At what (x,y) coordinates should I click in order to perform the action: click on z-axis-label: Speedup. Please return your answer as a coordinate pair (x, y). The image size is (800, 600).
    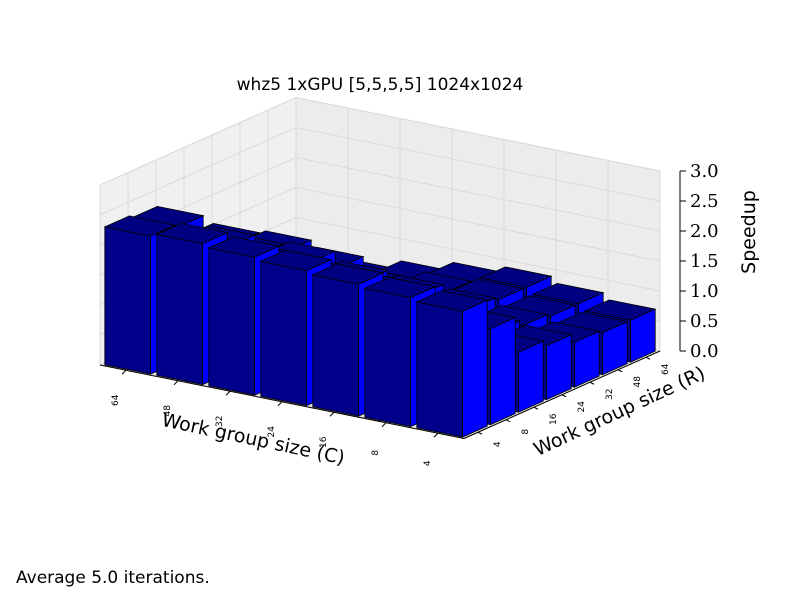
    Looking at the image, I should click on (749, 232).